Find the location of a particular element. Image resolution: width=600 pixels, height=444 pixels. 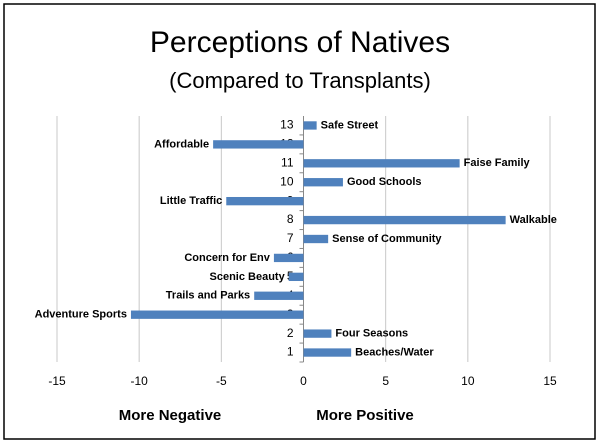

bar-label: Sense of Community is located at coordinates (387, 239).